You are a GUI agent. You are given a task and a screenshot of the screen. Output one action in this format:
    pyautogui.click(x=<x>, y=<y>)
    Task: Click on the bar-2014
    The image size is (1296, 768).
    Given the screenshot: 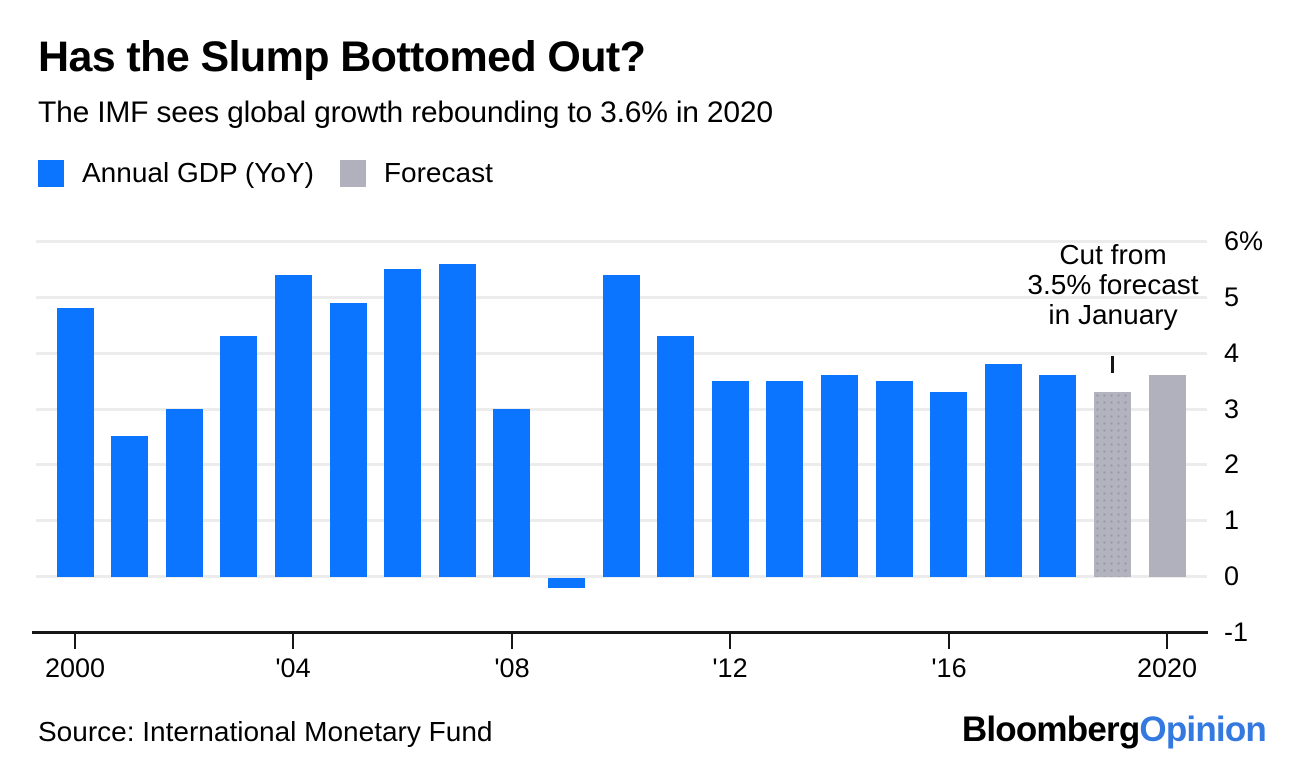 What is the action you would take?
    pyautogui.click(x=839, y=476)
    